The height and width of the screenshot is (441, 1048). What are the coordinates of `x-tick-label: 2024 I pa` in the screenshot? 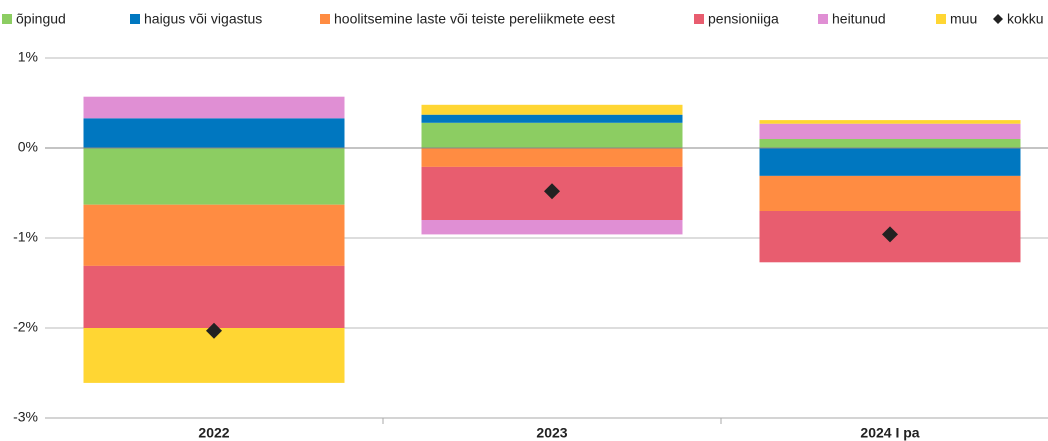 It's located at (889, 433).